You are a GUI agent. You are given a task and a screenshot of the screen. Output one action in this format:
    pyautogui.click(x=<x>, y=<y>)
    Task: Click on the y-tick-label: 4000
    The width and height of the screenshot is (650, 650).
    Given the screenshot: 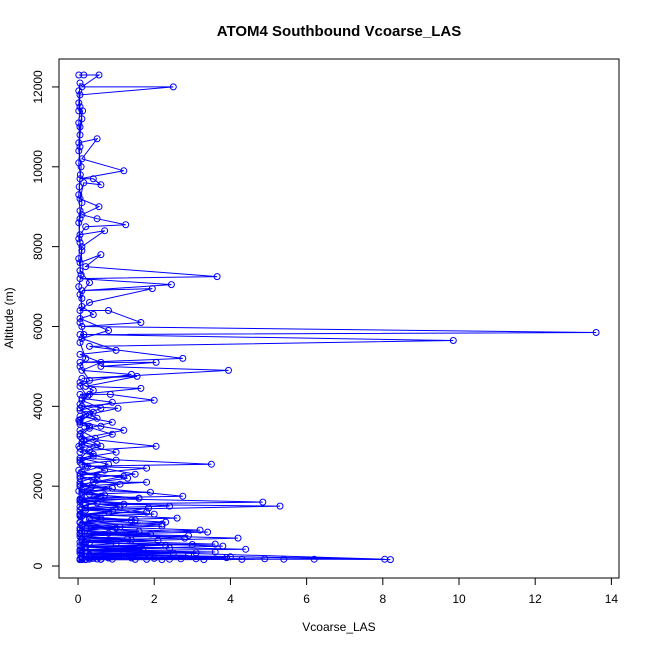 What is the action you would take?
    pyautogui.click(x=38, y=406)
    